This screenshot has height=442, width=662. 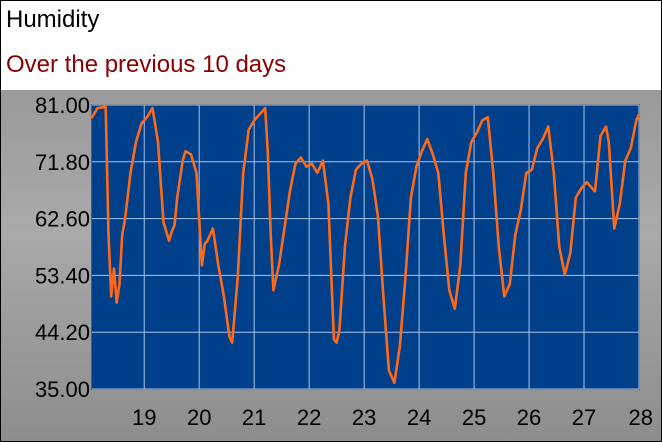 I want to click on chart-title: Humidity, so click(x=53, y=19).